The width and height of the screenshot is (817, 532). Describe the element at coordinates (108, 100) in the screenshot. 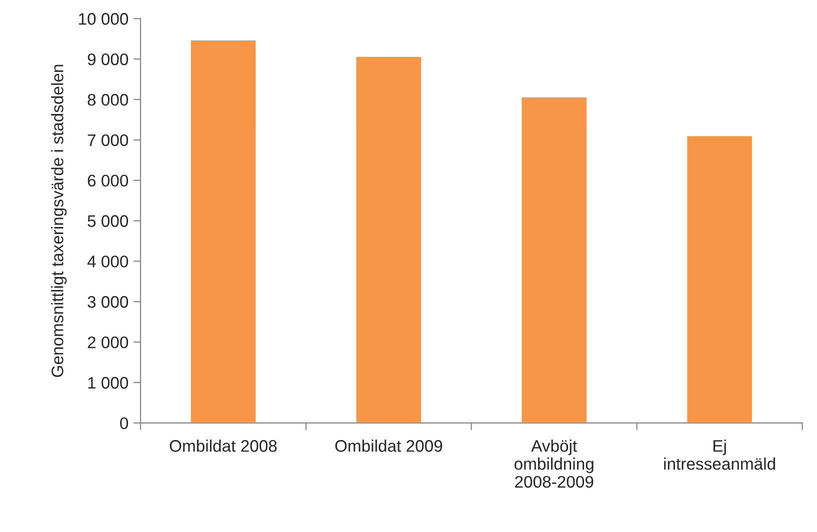

I see `y-tick-label: 8 000` at that location.